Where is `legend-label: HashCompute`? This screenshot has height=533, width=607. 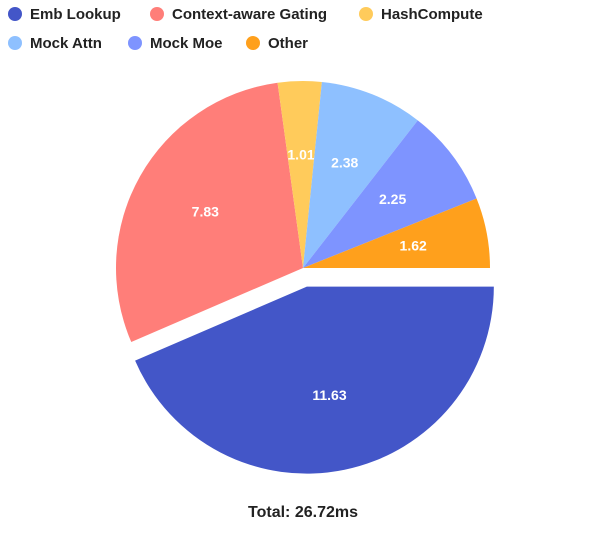
legend-label: HashCompute is located at coordinates (432, 14).